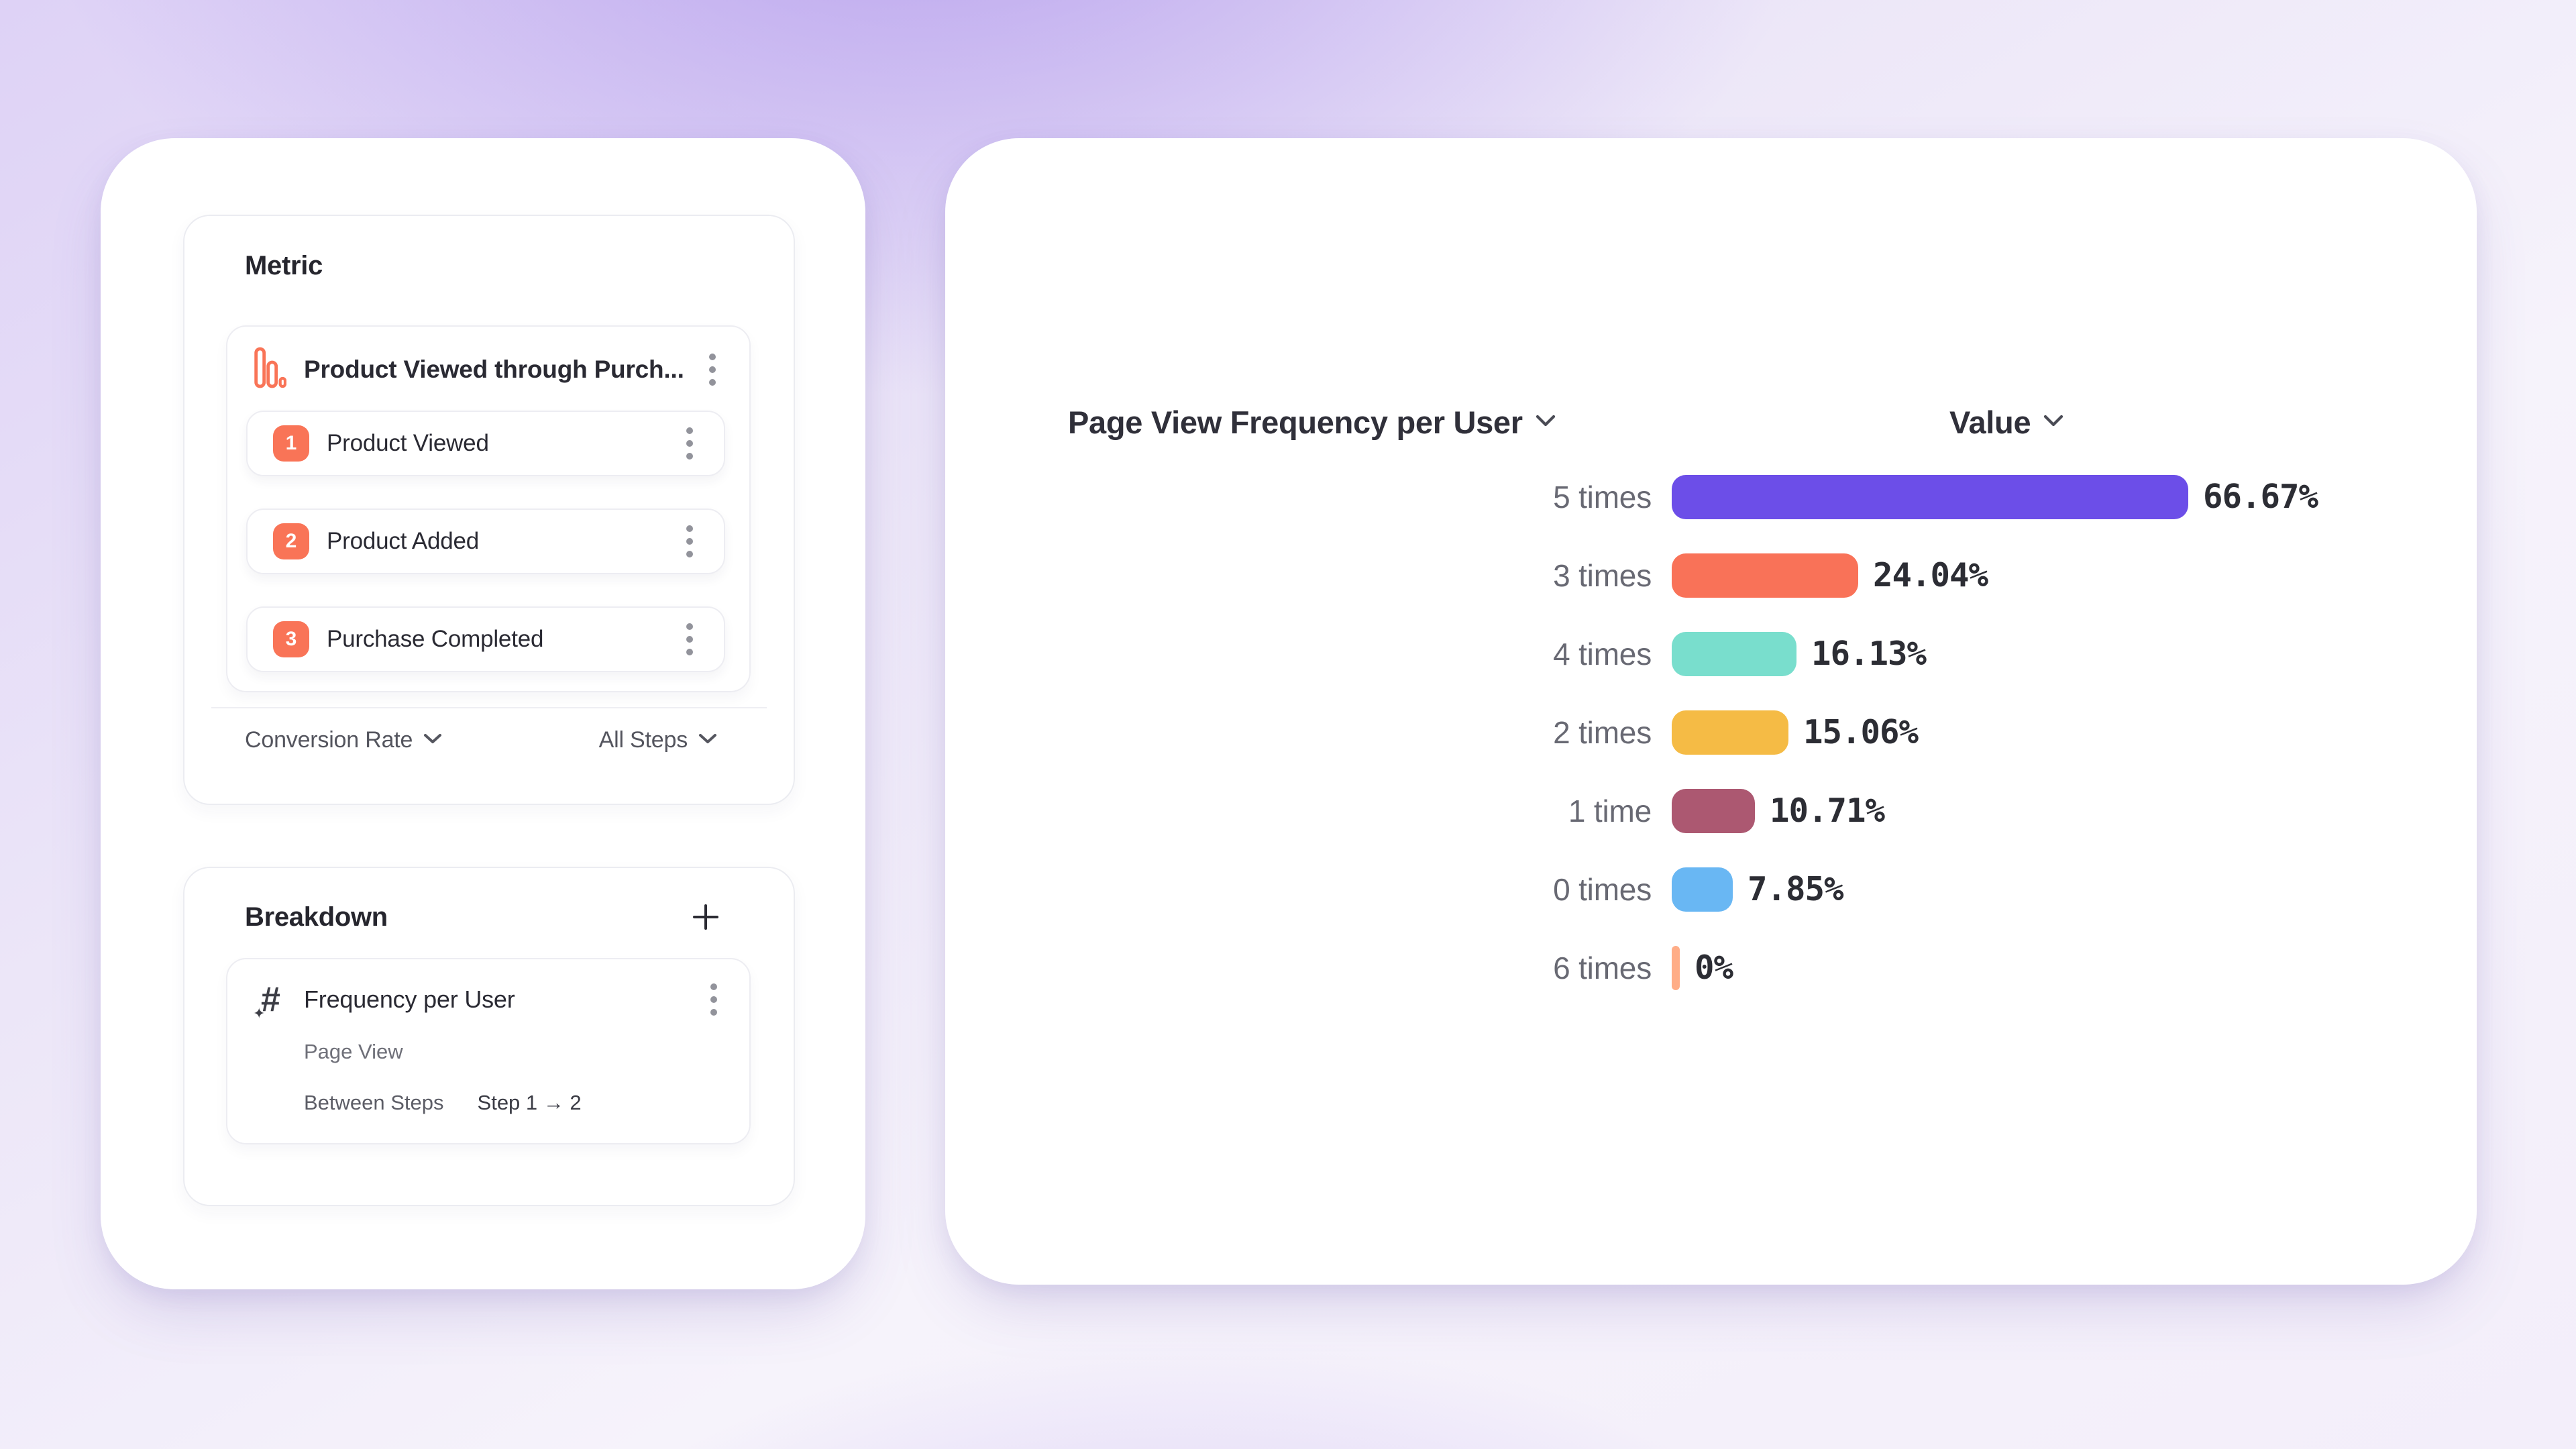 The image size is (2576, 1449). What do you see at coordinates (1295, 422) in the screenshot?
I see `series-header-label: Page View Frequency per User` at bounding box center [1295, 422].